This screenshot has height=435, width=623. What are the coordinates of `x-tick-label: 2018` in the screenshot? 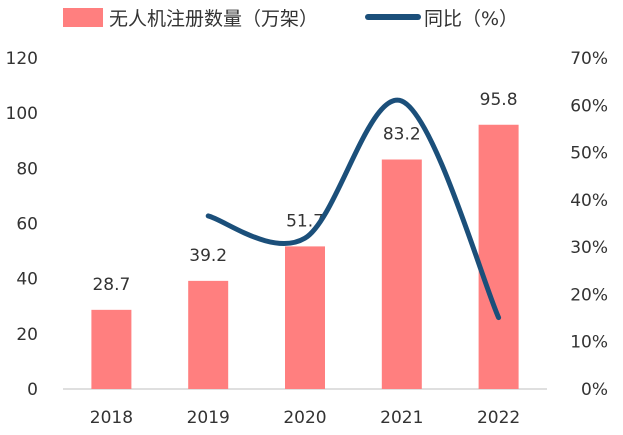 It's located at (111, 418).